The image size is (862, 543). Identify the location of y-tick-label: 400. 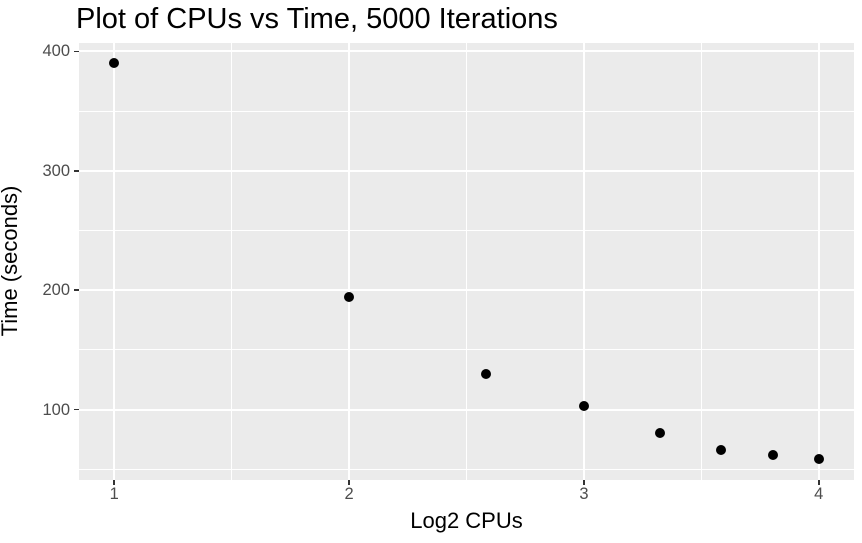
(56, 51).